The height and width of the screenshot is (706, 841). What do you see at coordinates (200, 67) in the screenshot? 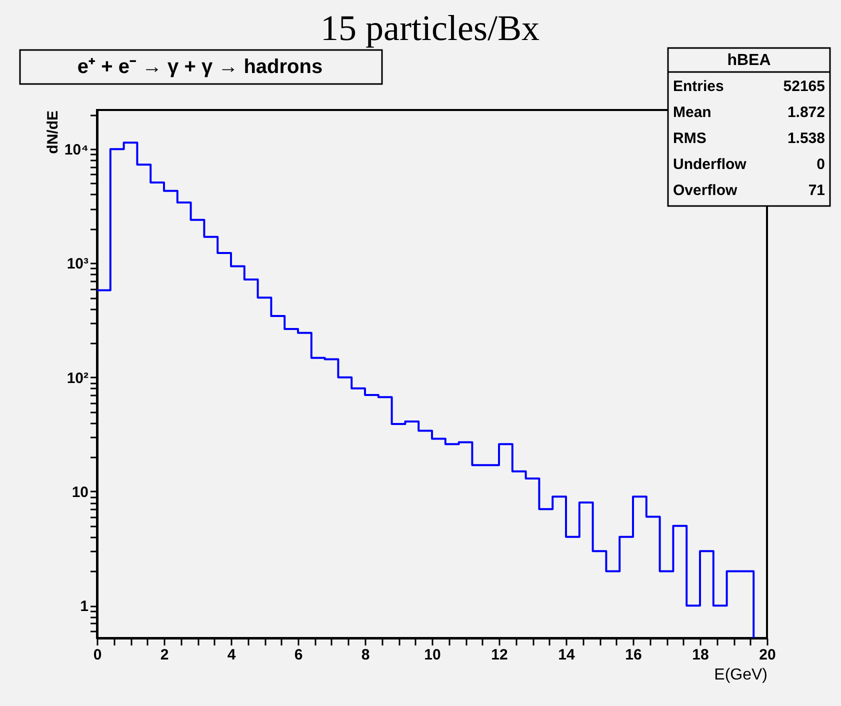
I see `chart-subtitle: e⁺ + e⁻ → γ + γ → hadrons` at bounding box center [200, 67].